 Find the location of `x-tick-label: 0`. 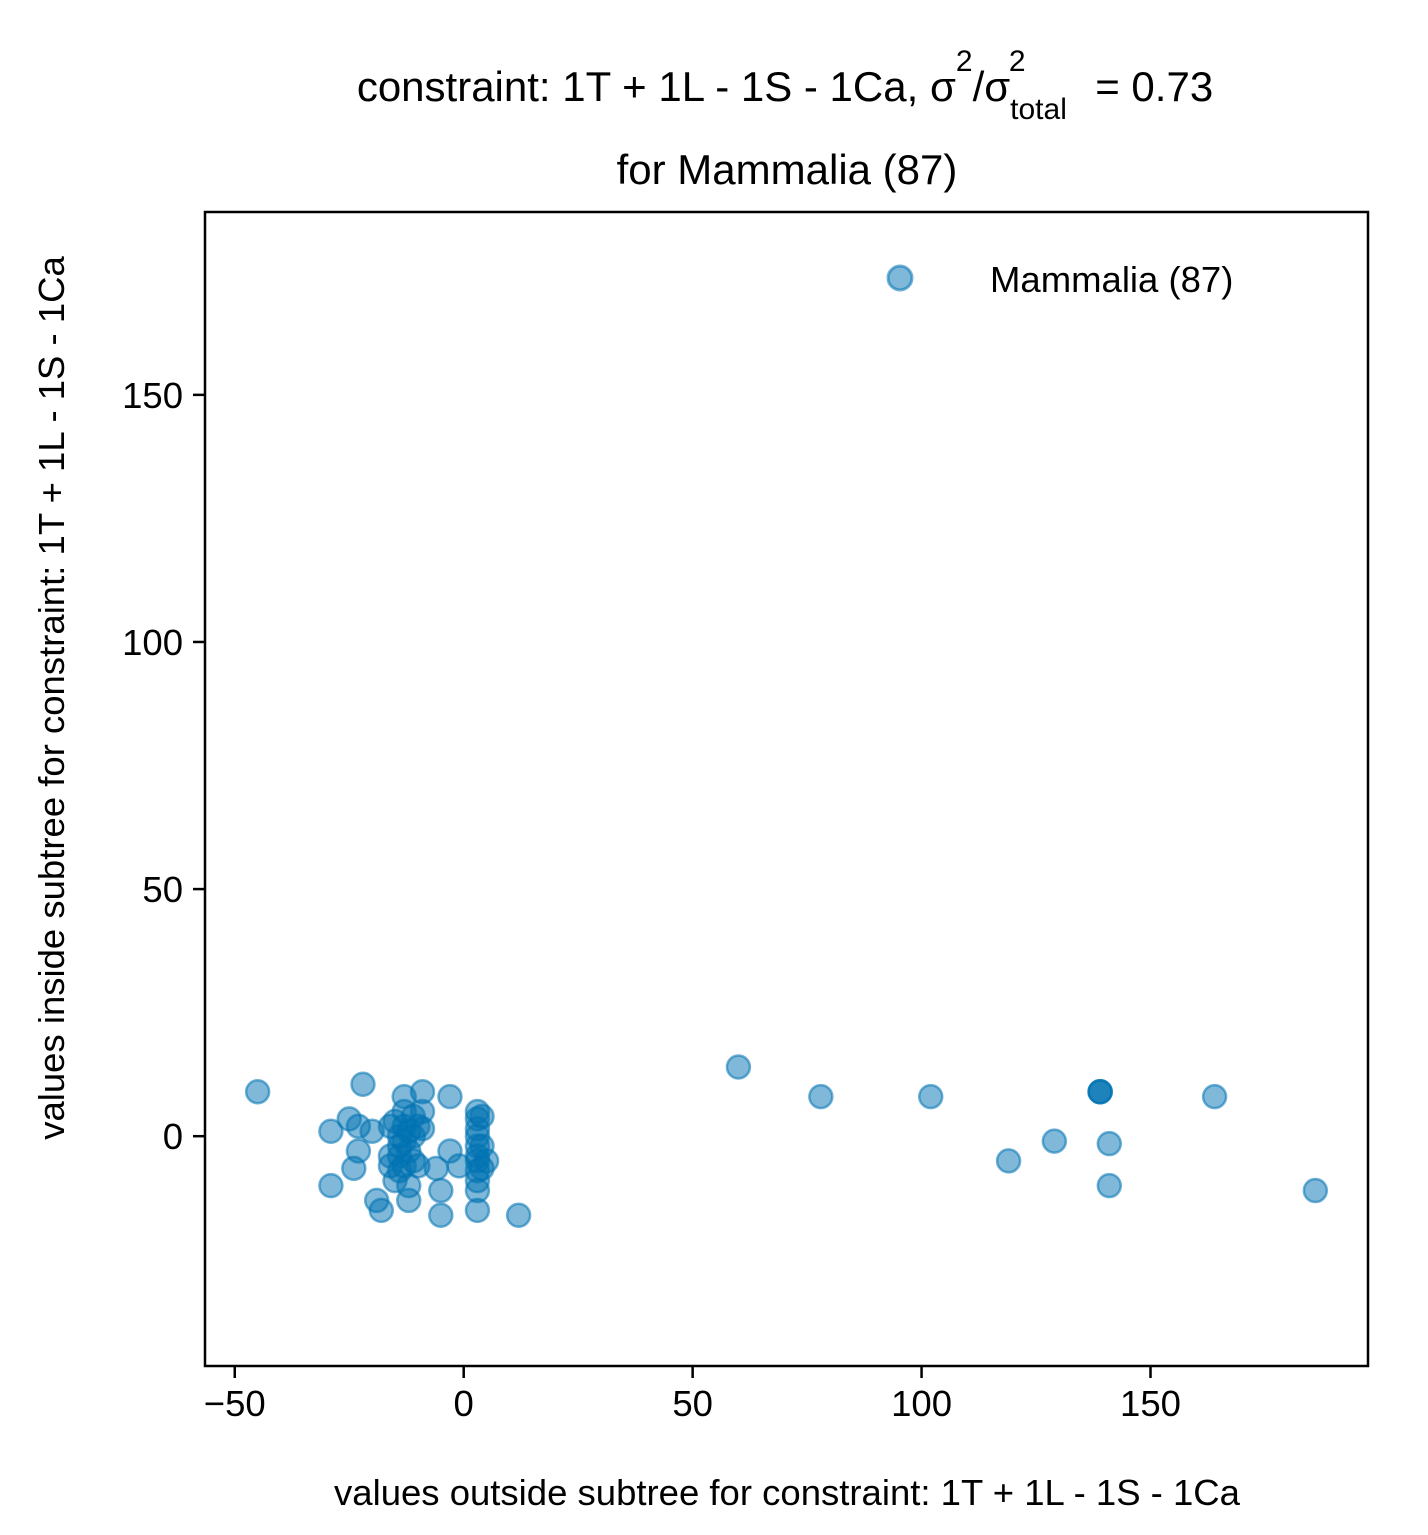

x-tick-label: 0 is located at coordinates (464, 1403).